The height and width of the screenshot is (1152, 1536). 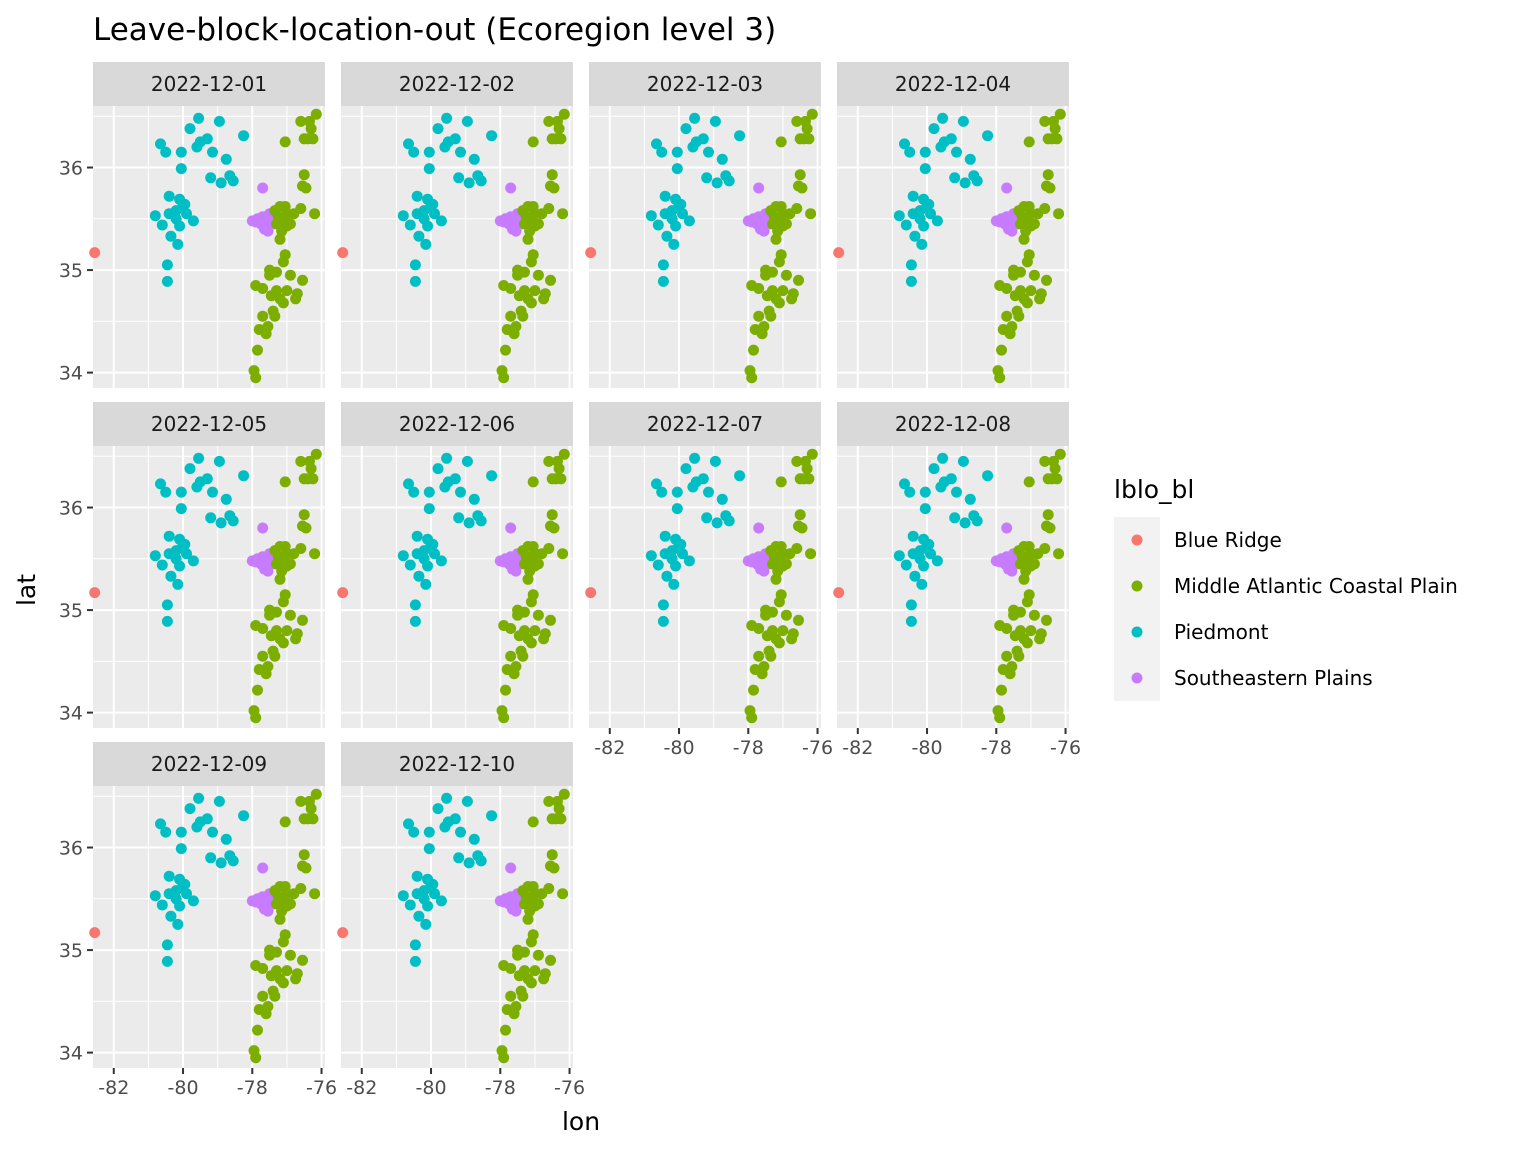 I want to click on y-tick-label: 34, so click(x=71, y=374).